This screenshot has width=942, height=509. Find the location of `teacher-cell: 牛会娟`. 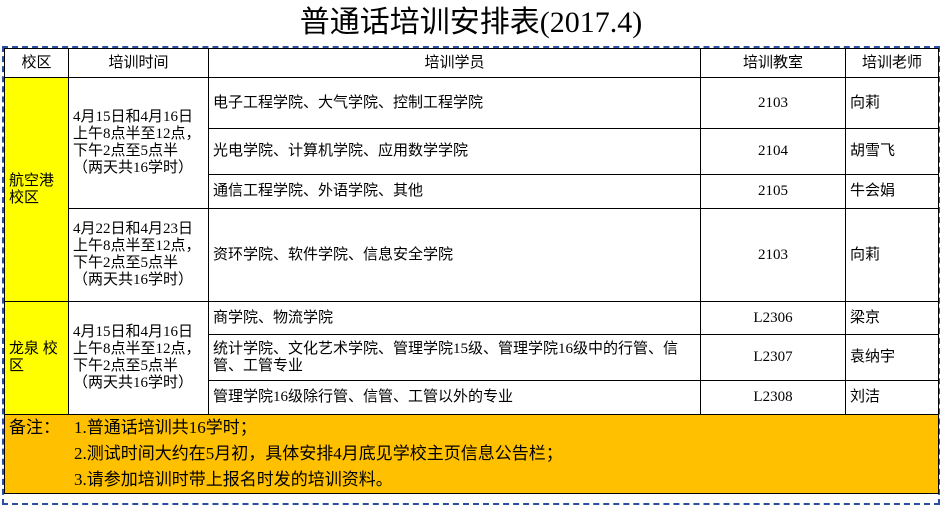

teacher-cell: 牛会娟 is located at coordinates (892, 191).